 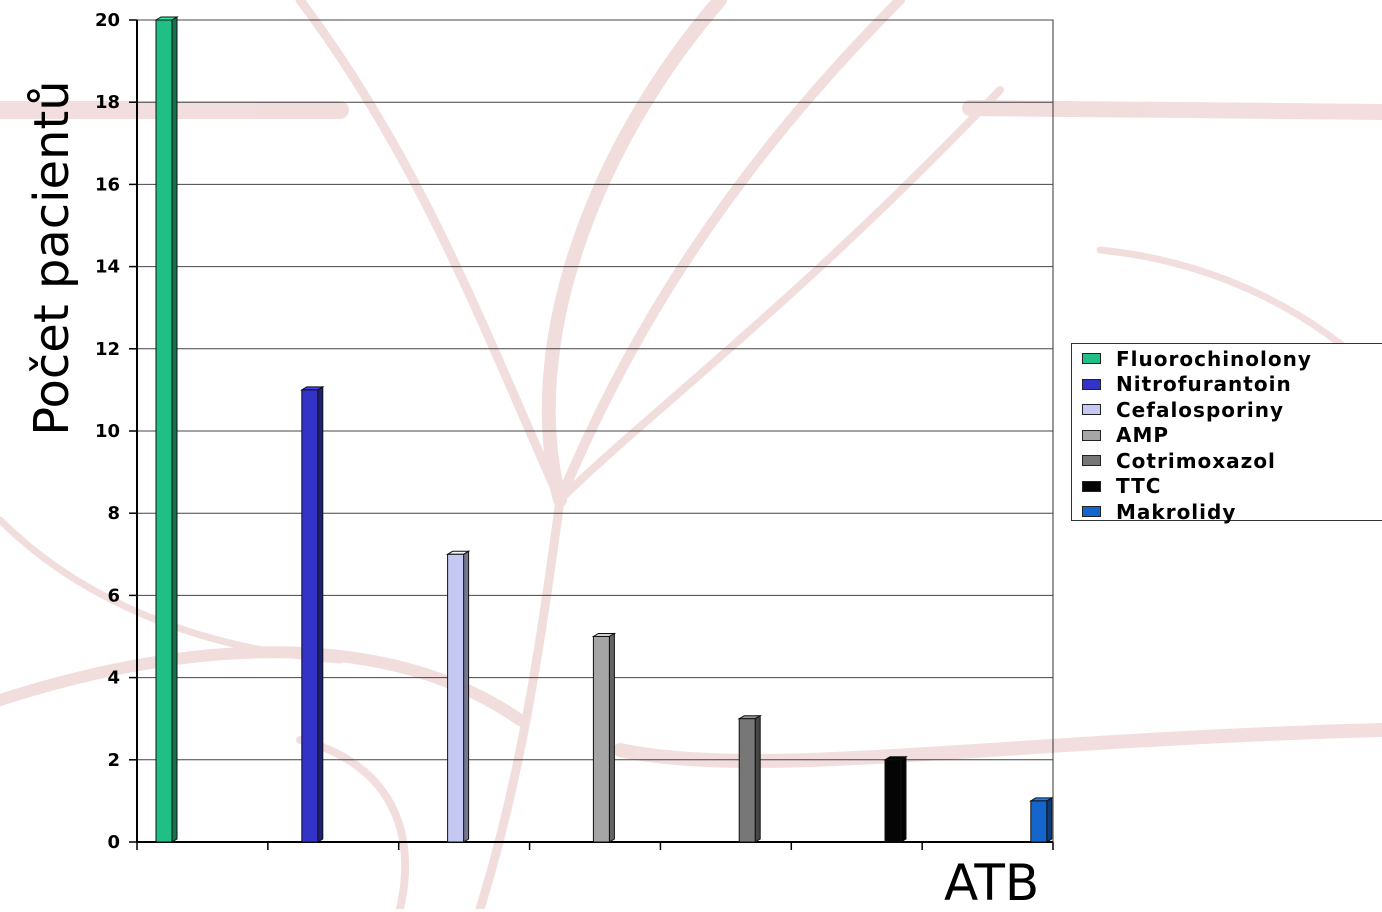 What do you see at coordinates (1139, 486) in the screenshot?
I see `legend-label: TTC` at bounding box center [1139, 486].